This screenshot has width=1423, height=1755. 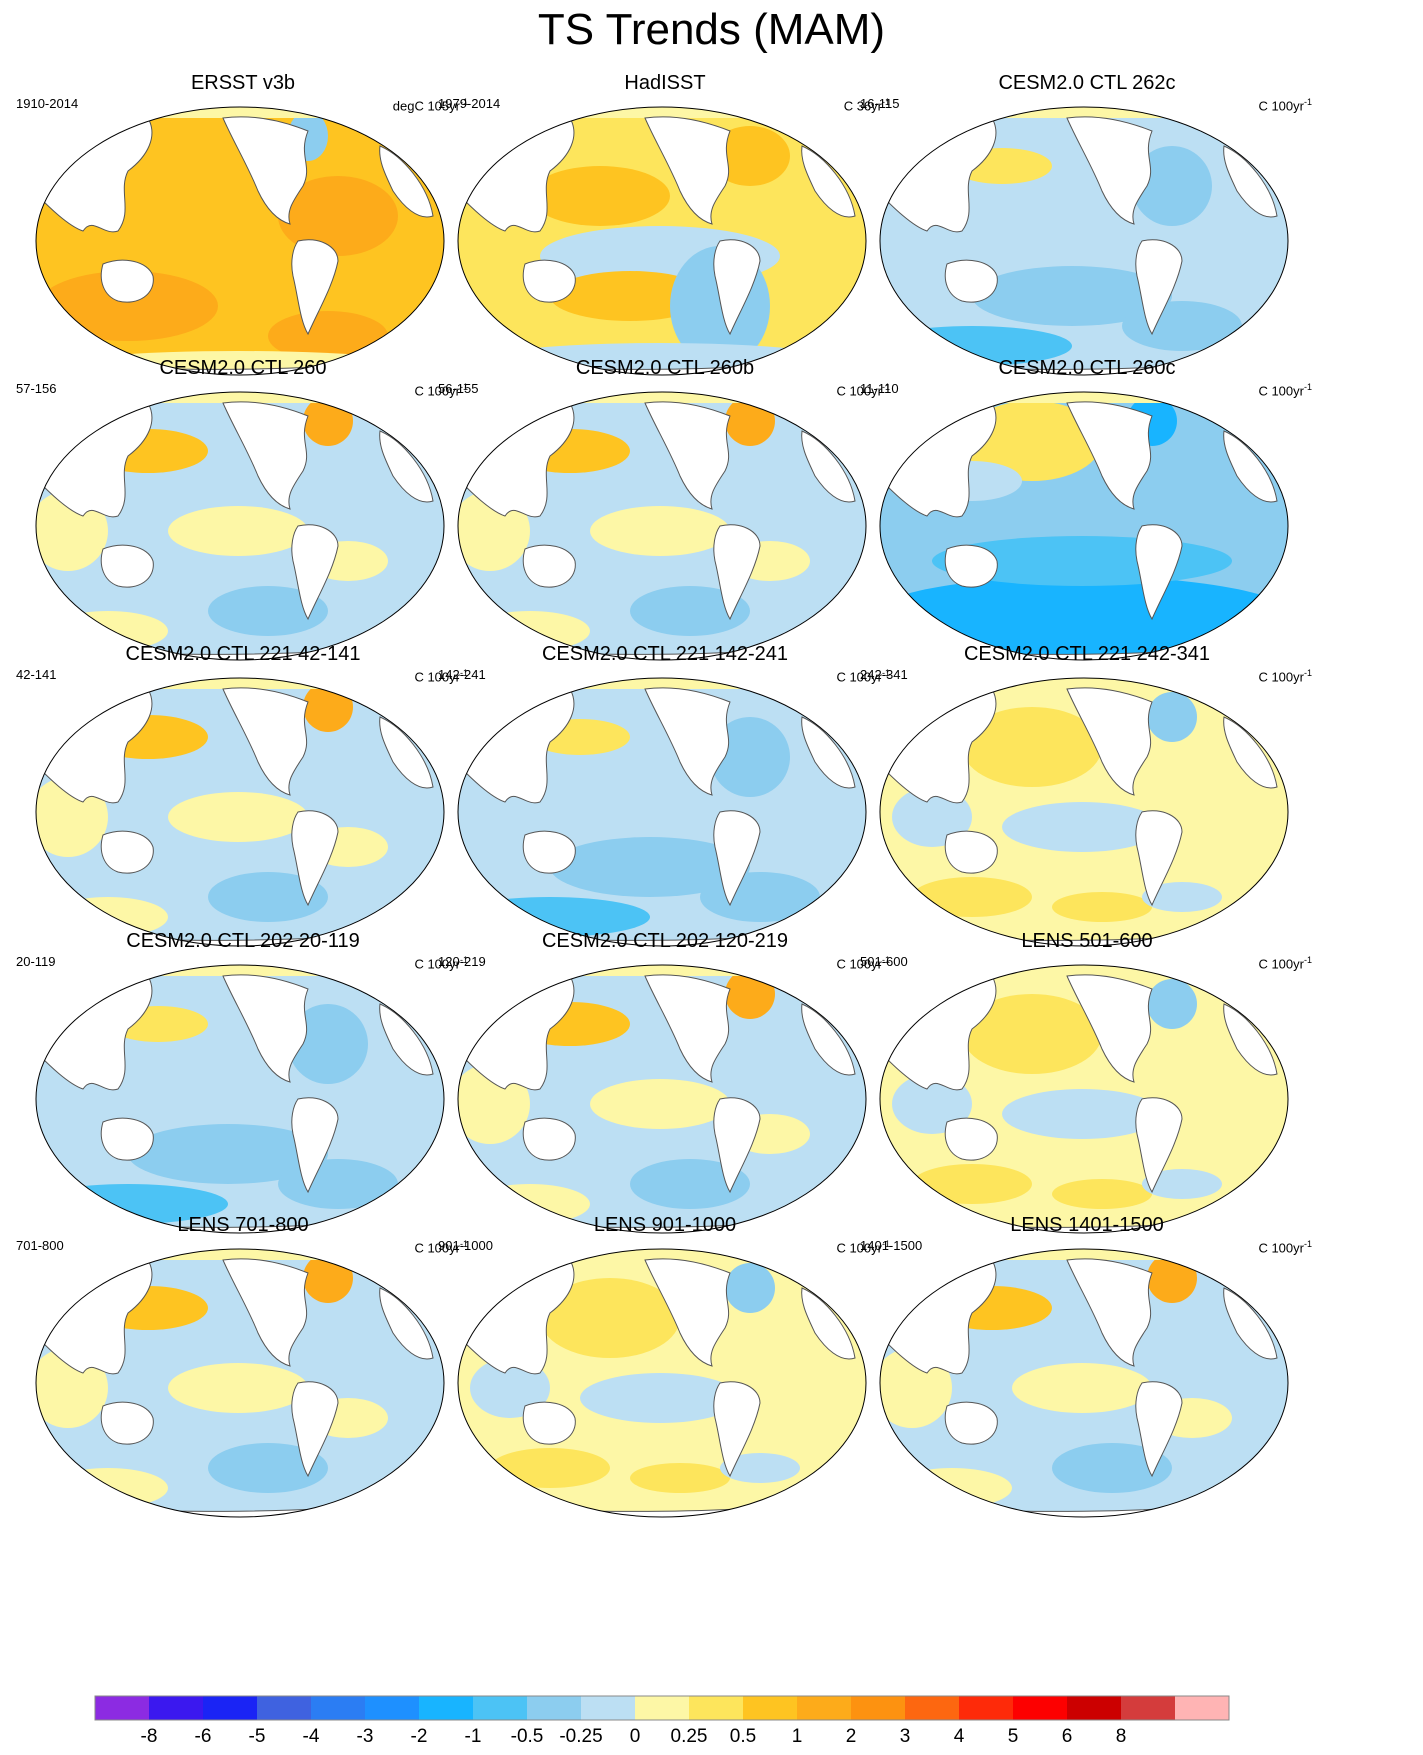 I want to click on panel-period: 1910-2014, so click(x=47, y=103).